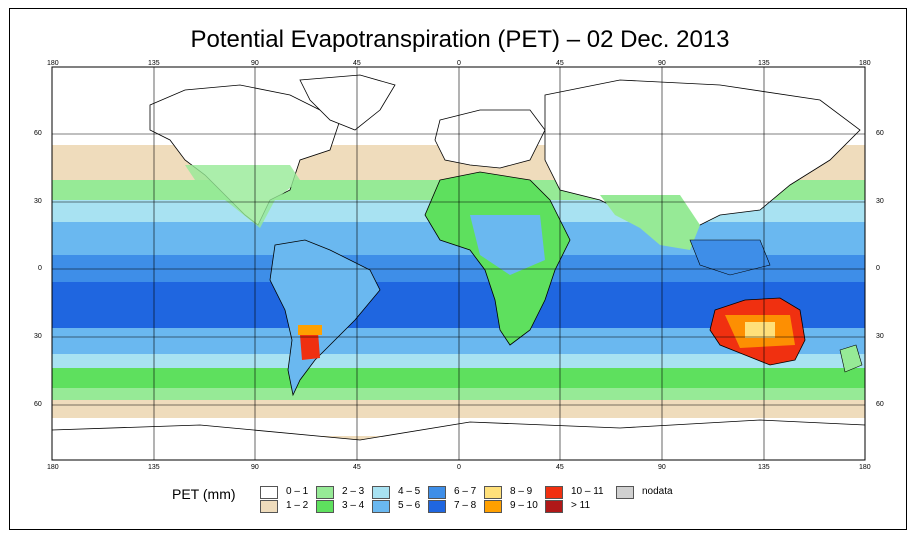 The width and height of the screenshot is (920, 539). What do you see at coordinates (730, 257) in the screenshot?
I see `maritime-se-asia` at bounding box center [730, 257].